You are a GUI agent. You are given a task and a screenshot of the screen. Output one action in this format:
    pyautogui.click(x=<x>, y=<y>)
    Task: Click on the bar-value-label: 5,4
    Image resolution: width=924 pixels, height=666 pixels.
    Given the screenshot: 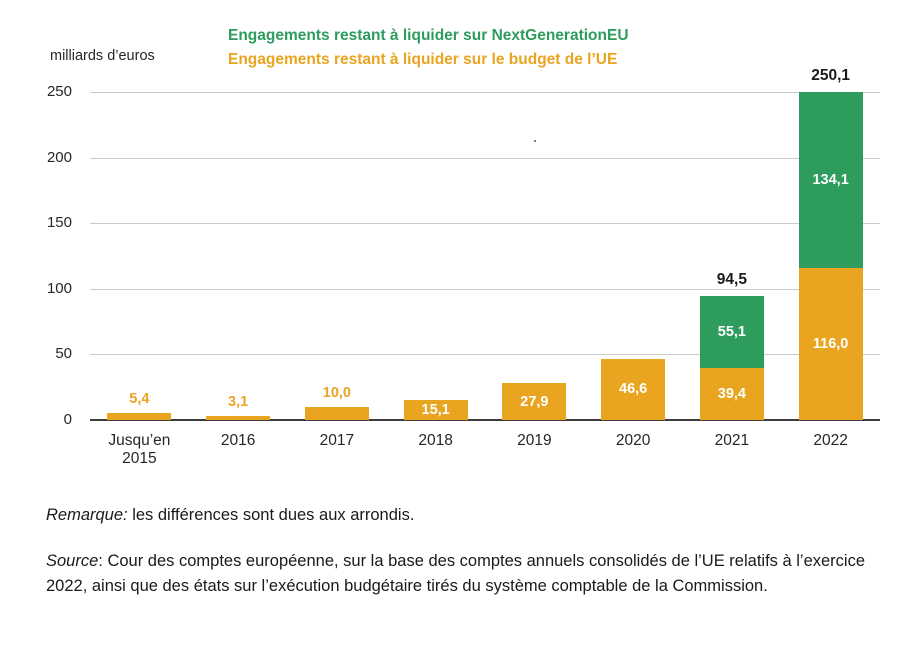 What is the action you would take?
    pyautogui.click(x=139, y=398)
    